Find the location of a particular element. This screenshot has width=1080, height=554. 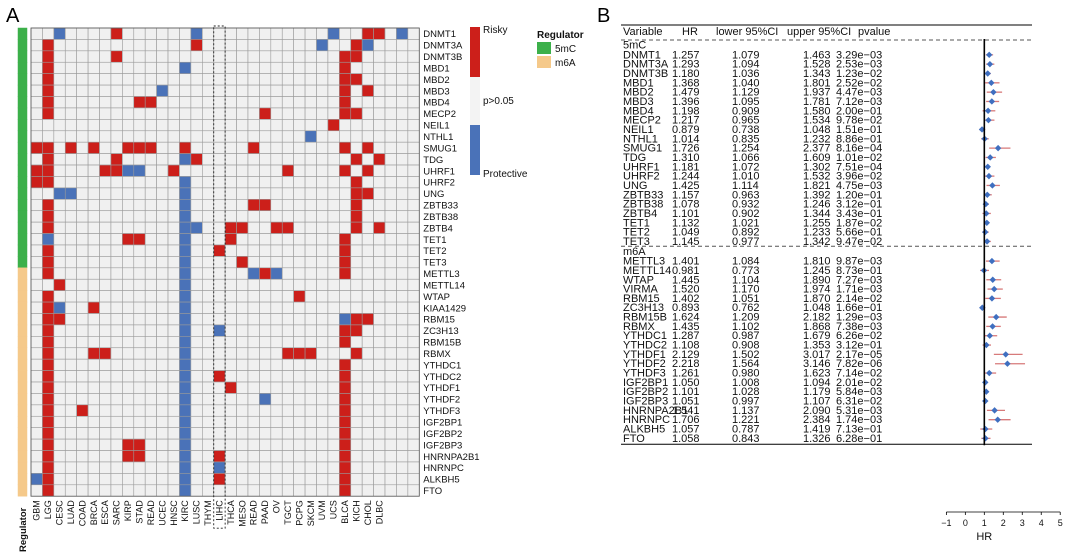

panel-a-letter: A is located at coordinates (13, 16).